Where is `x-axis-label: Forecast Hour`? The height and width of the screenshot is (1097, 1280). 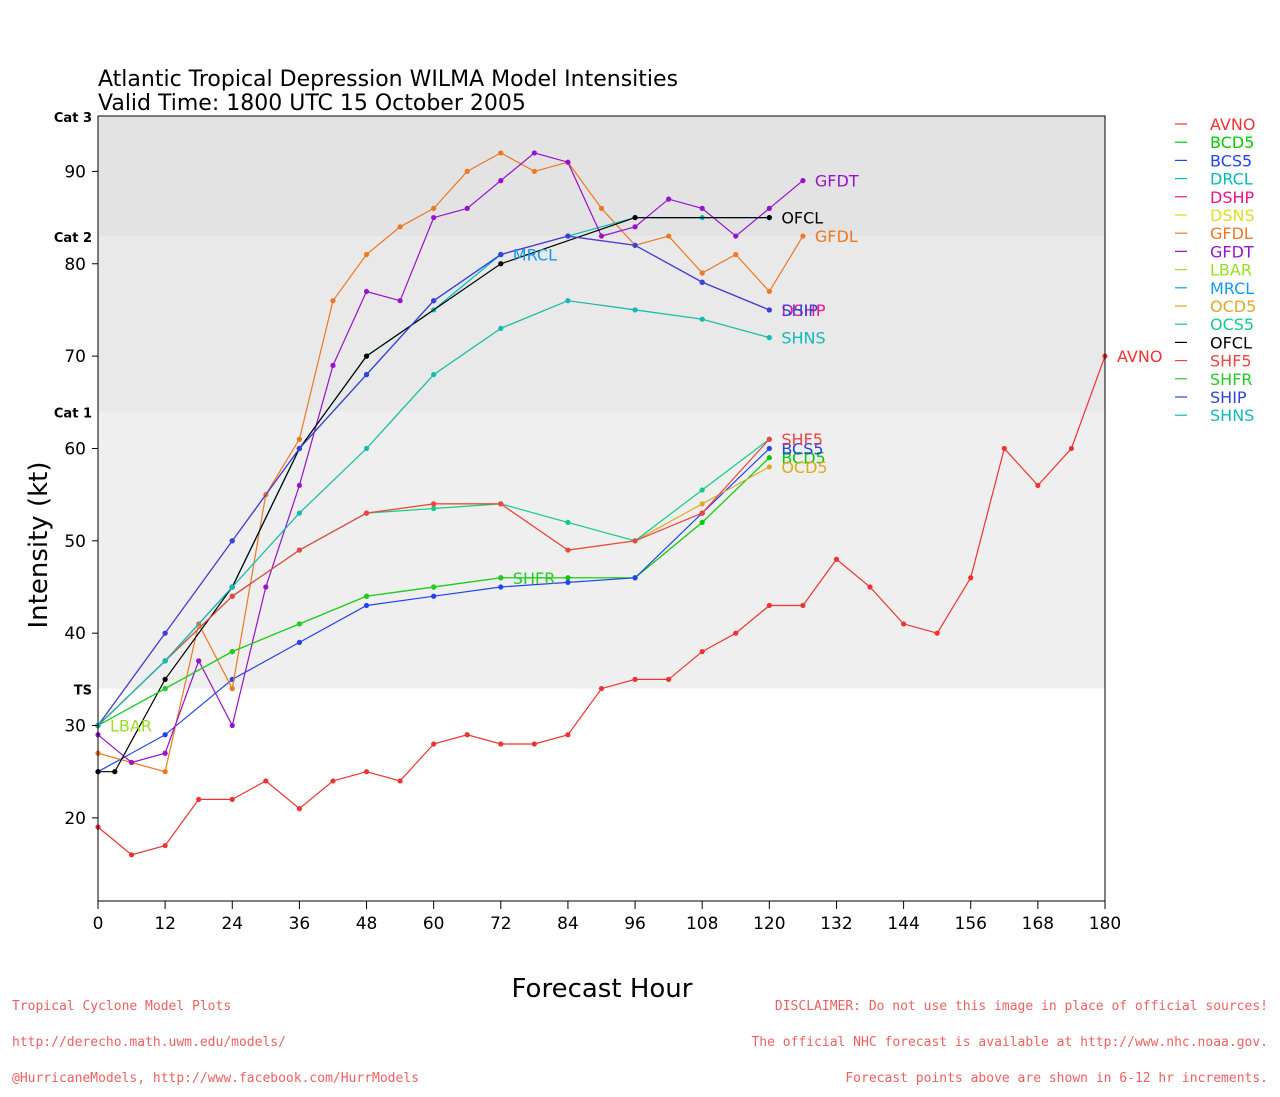 x-axis-label: Forecast Hour is located at coordinates (602, 989).